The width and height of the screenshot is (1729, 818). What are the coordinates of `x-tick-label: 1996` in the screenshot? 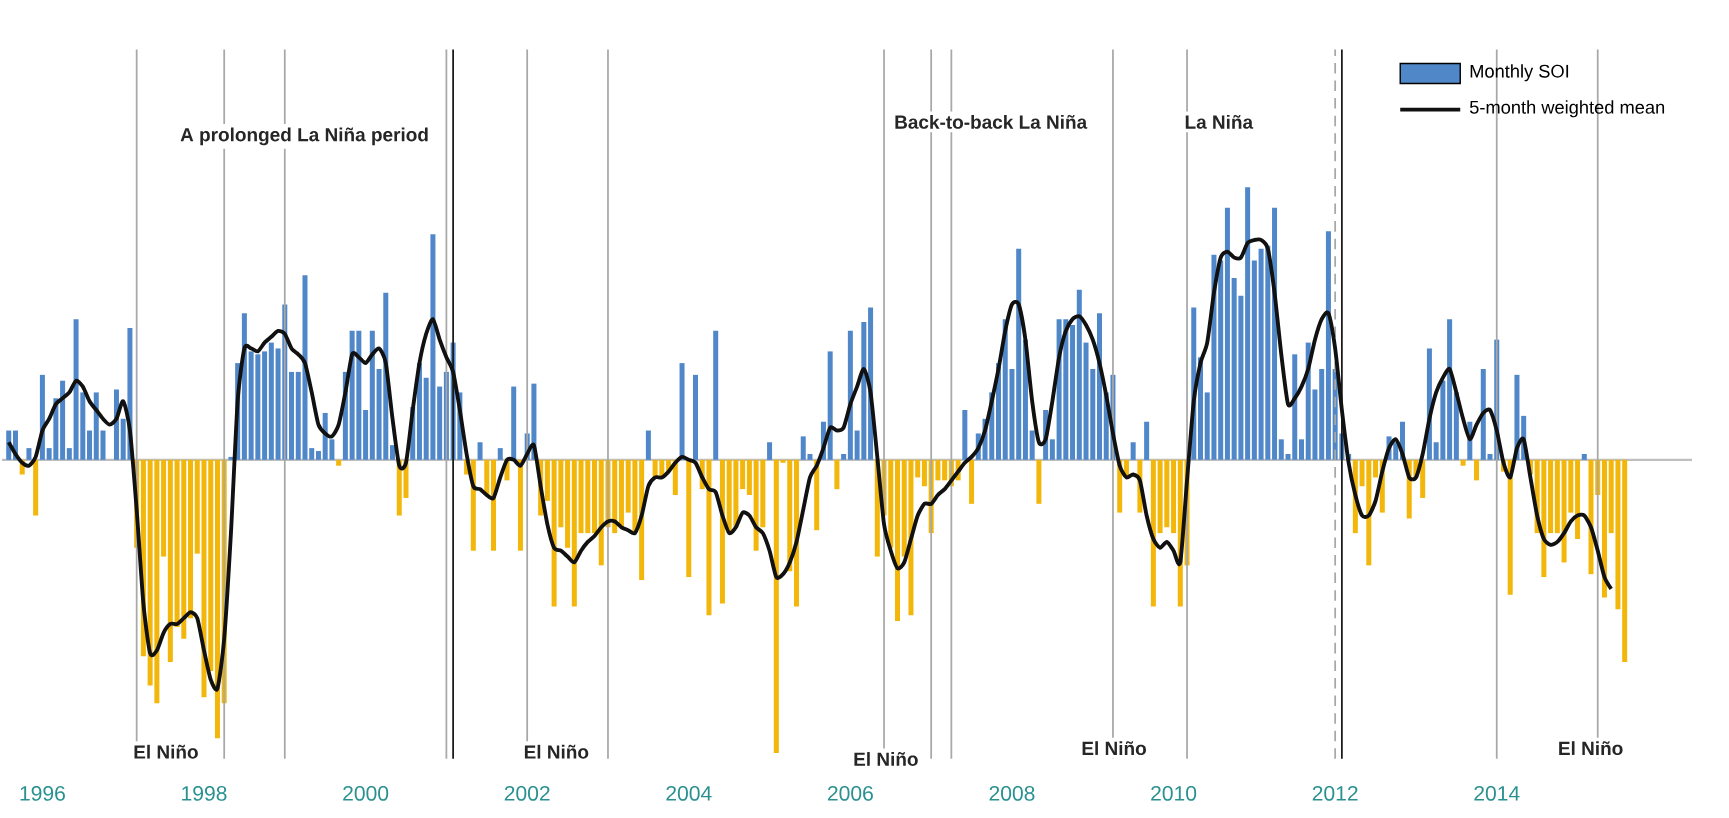 It's located at (42, 793).